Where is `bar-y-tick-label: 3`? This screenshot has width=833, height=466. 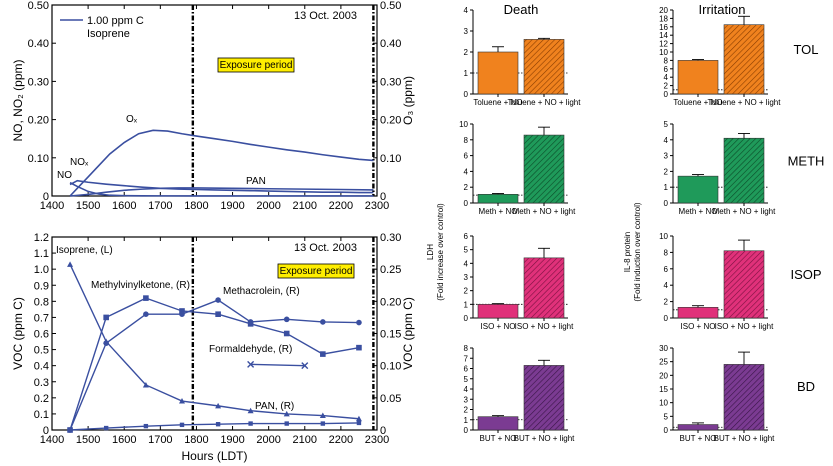
bar-y-tick-label: 3 is located at coordinates (466, 399).